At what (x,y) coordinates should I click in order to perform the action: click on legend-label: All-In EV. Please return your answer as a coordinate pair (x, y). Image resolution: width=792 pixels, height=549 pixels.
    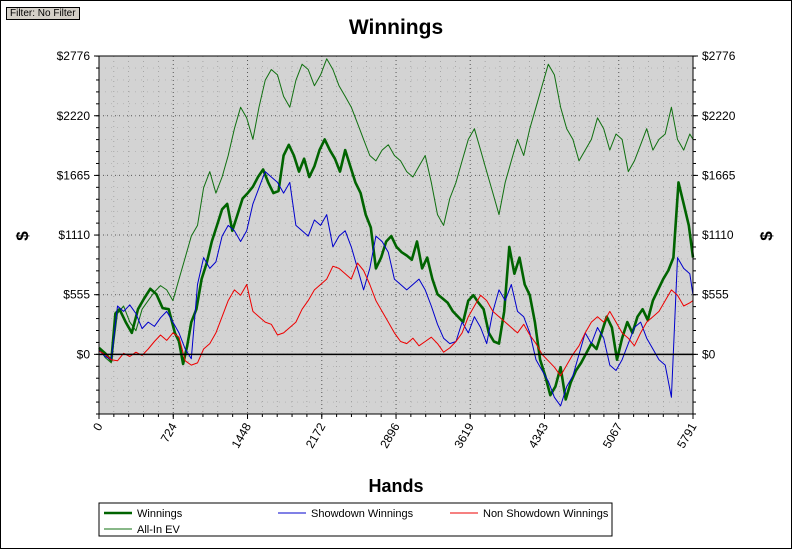
    Looking at the image, I should click on (158, 530).